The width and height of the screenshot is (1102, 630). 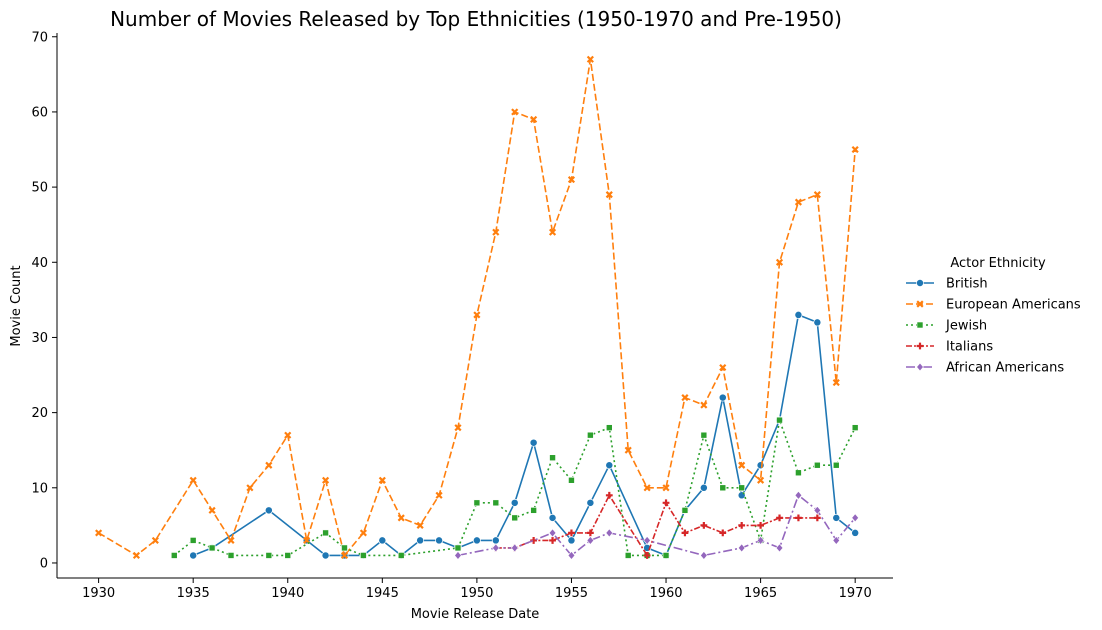 I want to click on y-tick-label: 50, so click(x=39, y=188).